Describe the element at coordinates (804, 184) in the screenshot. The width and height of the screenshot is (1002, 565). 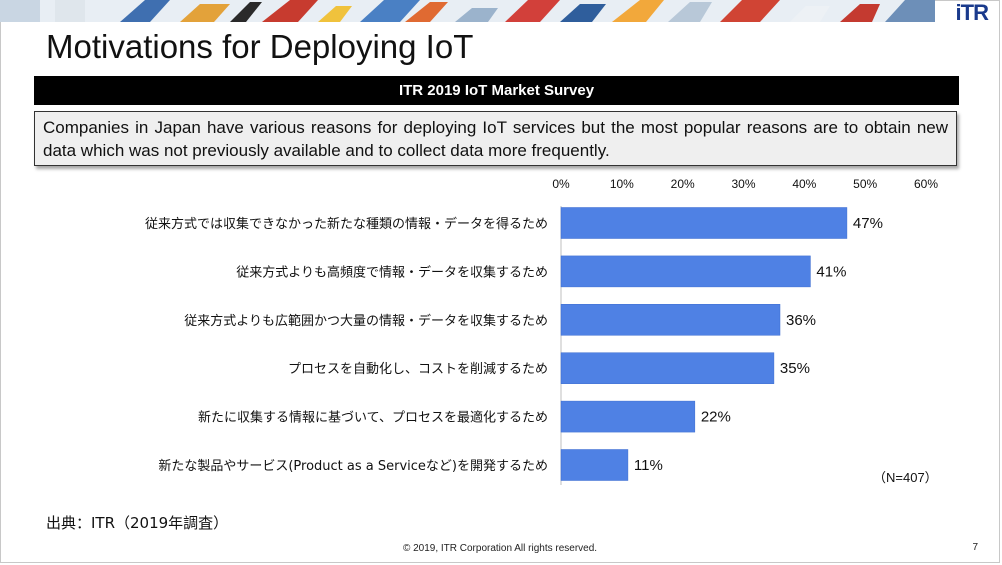
I see `x-tick-label: 40%` at that location.